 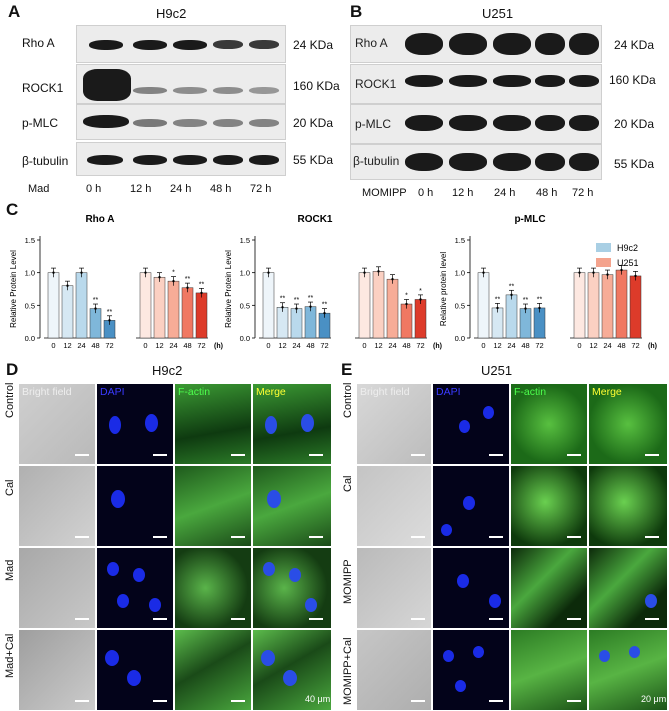 What do you see at coordinates (628, 588) in the screenshot?
I see `panel-e-merge` at bounding box center [628, 588].